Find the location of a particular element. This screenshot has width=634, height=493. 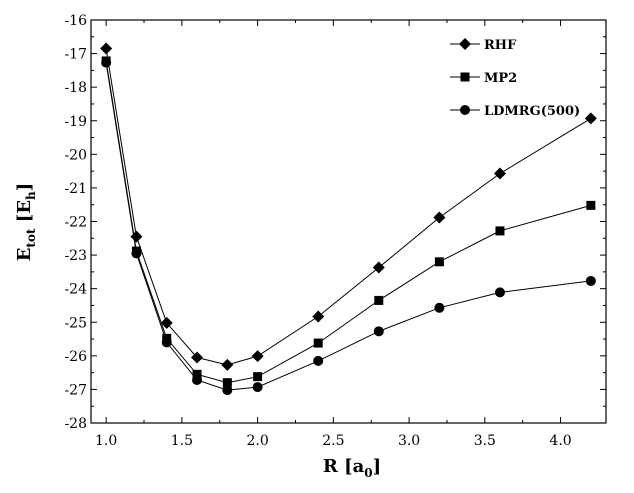

legend-label-ldmrg-500: LDMRG(500) is located at coordinates (532, 111).